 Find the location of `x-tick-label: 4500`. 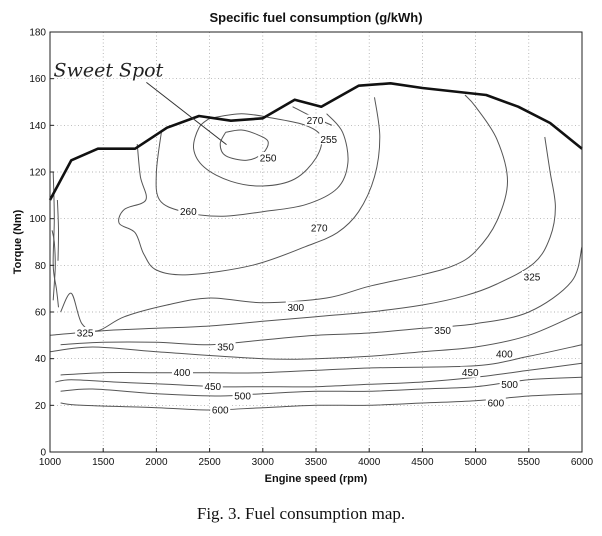

x-tick-label: 4500 is located at coordinates (422, 462).